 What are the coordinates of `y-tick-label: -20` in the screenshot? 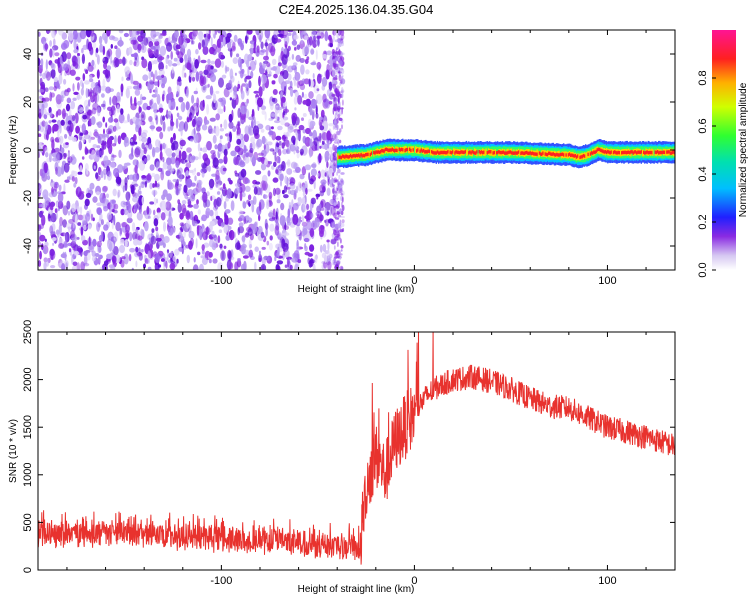 It's located at (28, 198).